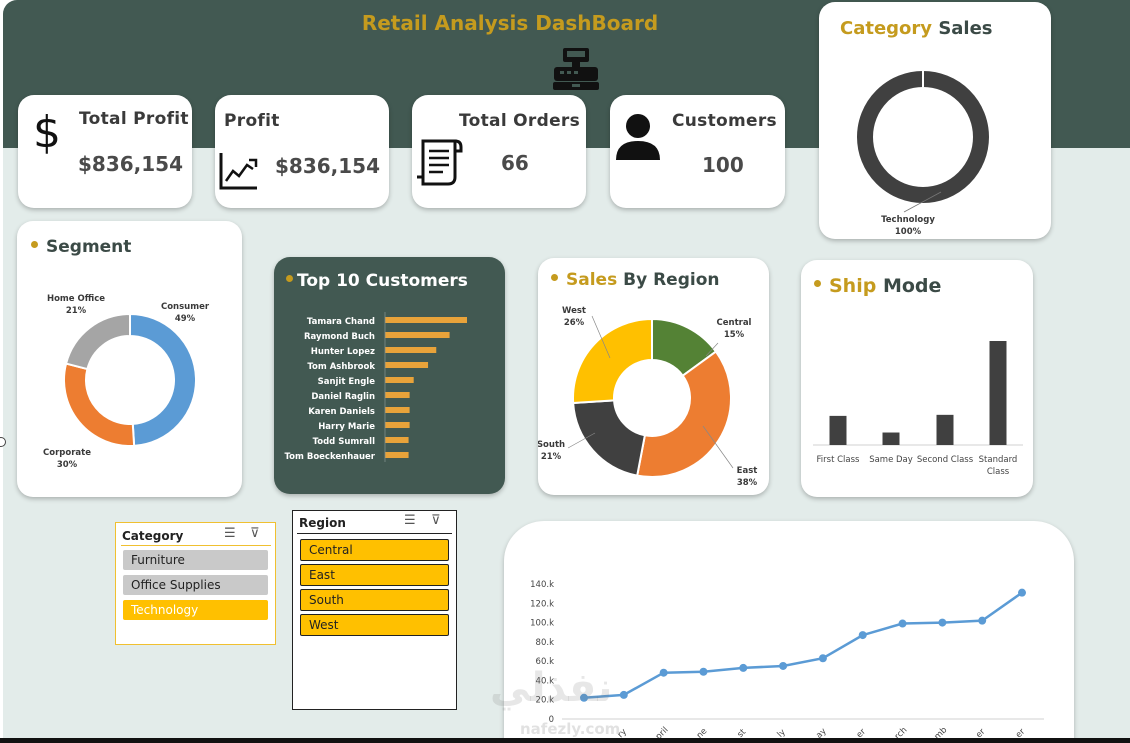  Describe the element at coordinates (998, 472) in the screenshot. I see `ship-mode-category-label: Class` at that location.